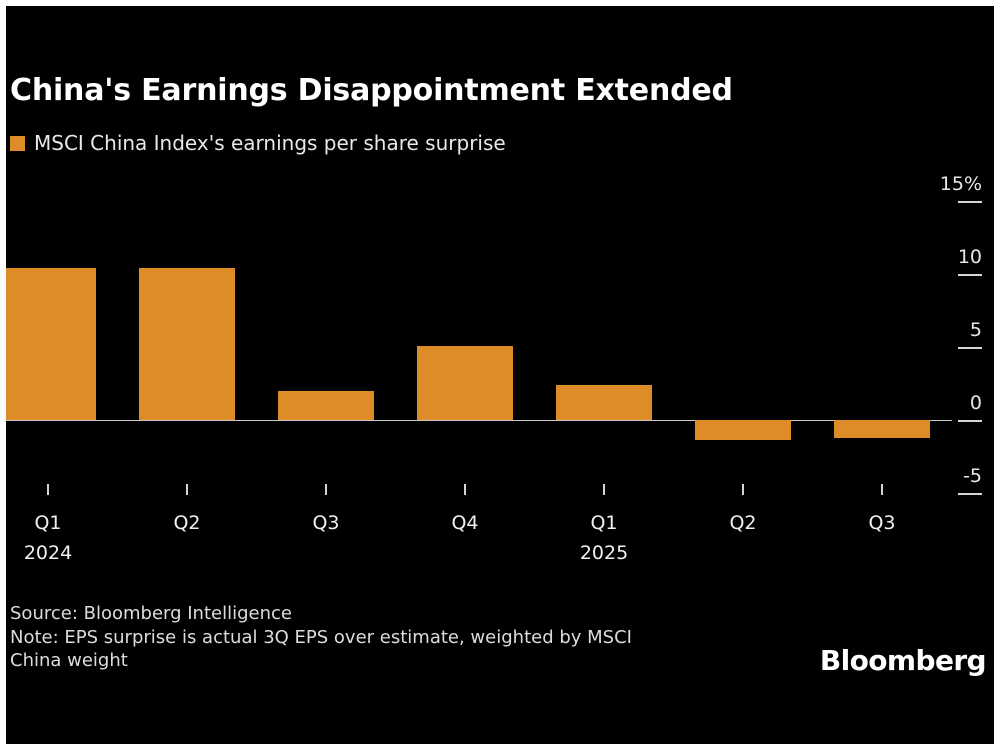  Describe the element at coordinates (17, 143) in the screenshot. I see `legend-swatch-icon` at that location.